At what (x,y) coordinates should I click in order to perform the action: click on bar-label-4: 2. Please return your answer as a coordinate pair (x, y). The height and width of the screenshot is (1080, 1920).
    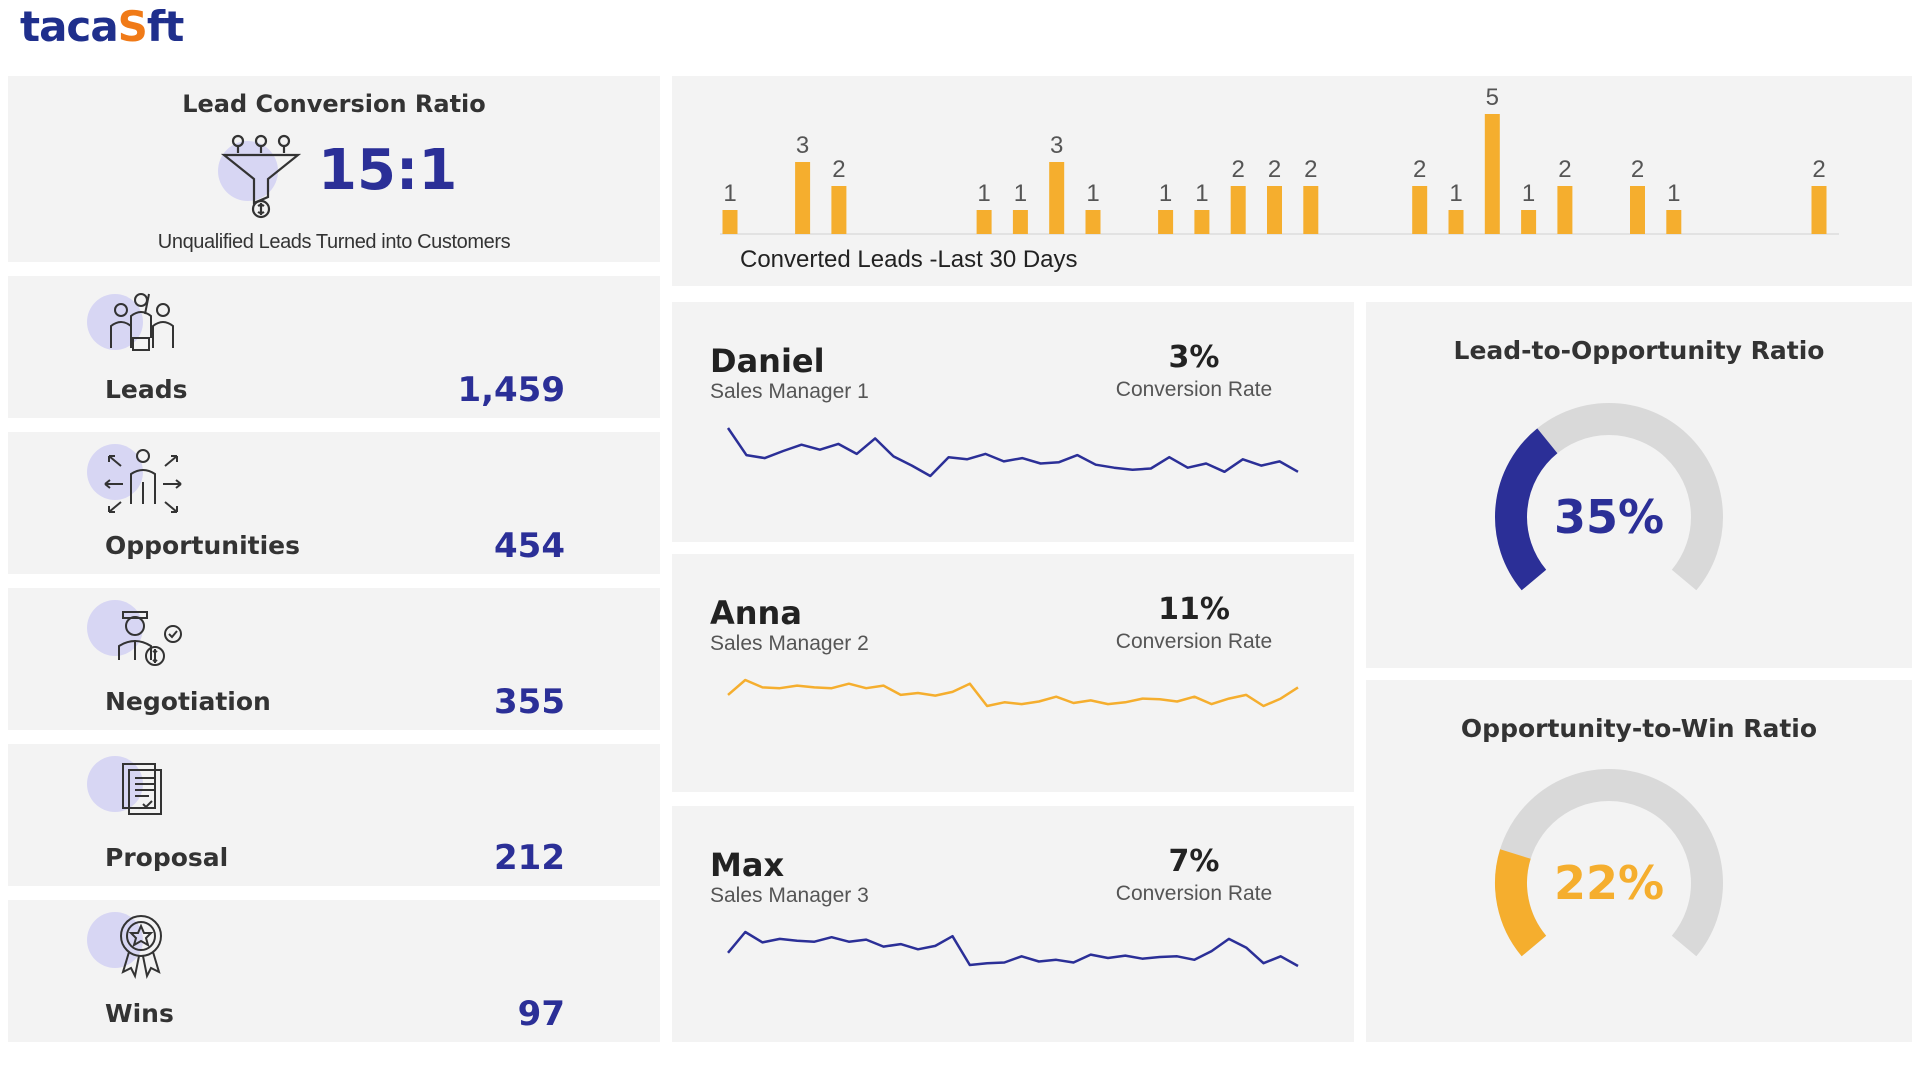
    Looking at the image, I should click on (838, 169).